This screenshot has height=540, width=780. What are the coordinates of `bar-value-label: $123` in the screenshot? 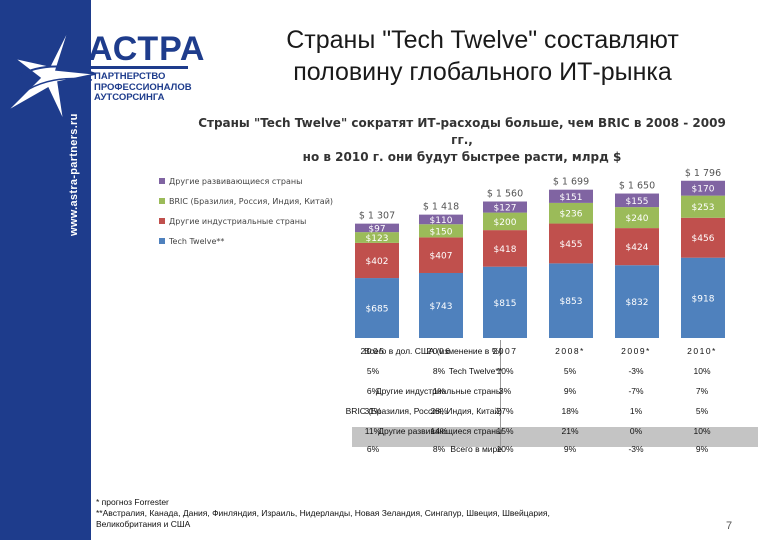 It's located at (377, 239).